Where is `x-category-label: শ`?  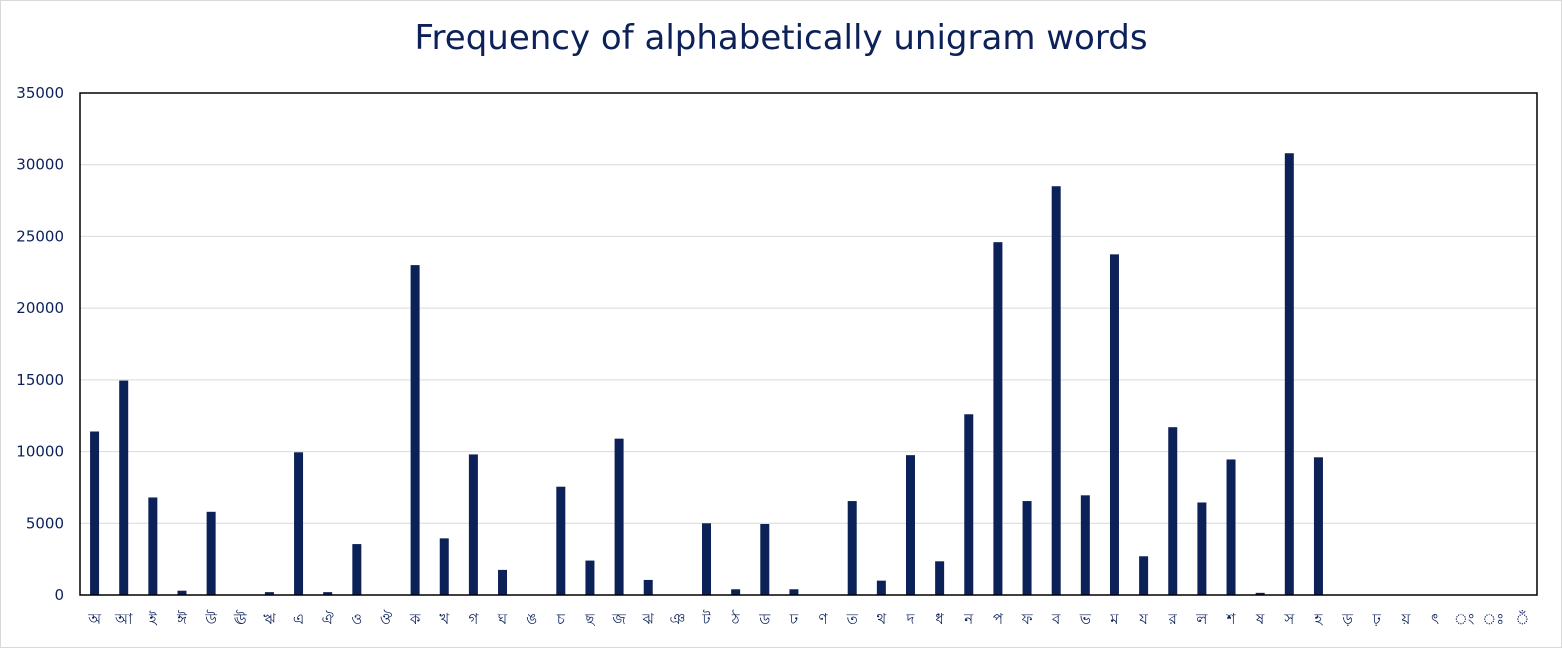 x-category-label: শ is located at coordinates (1231, 619).